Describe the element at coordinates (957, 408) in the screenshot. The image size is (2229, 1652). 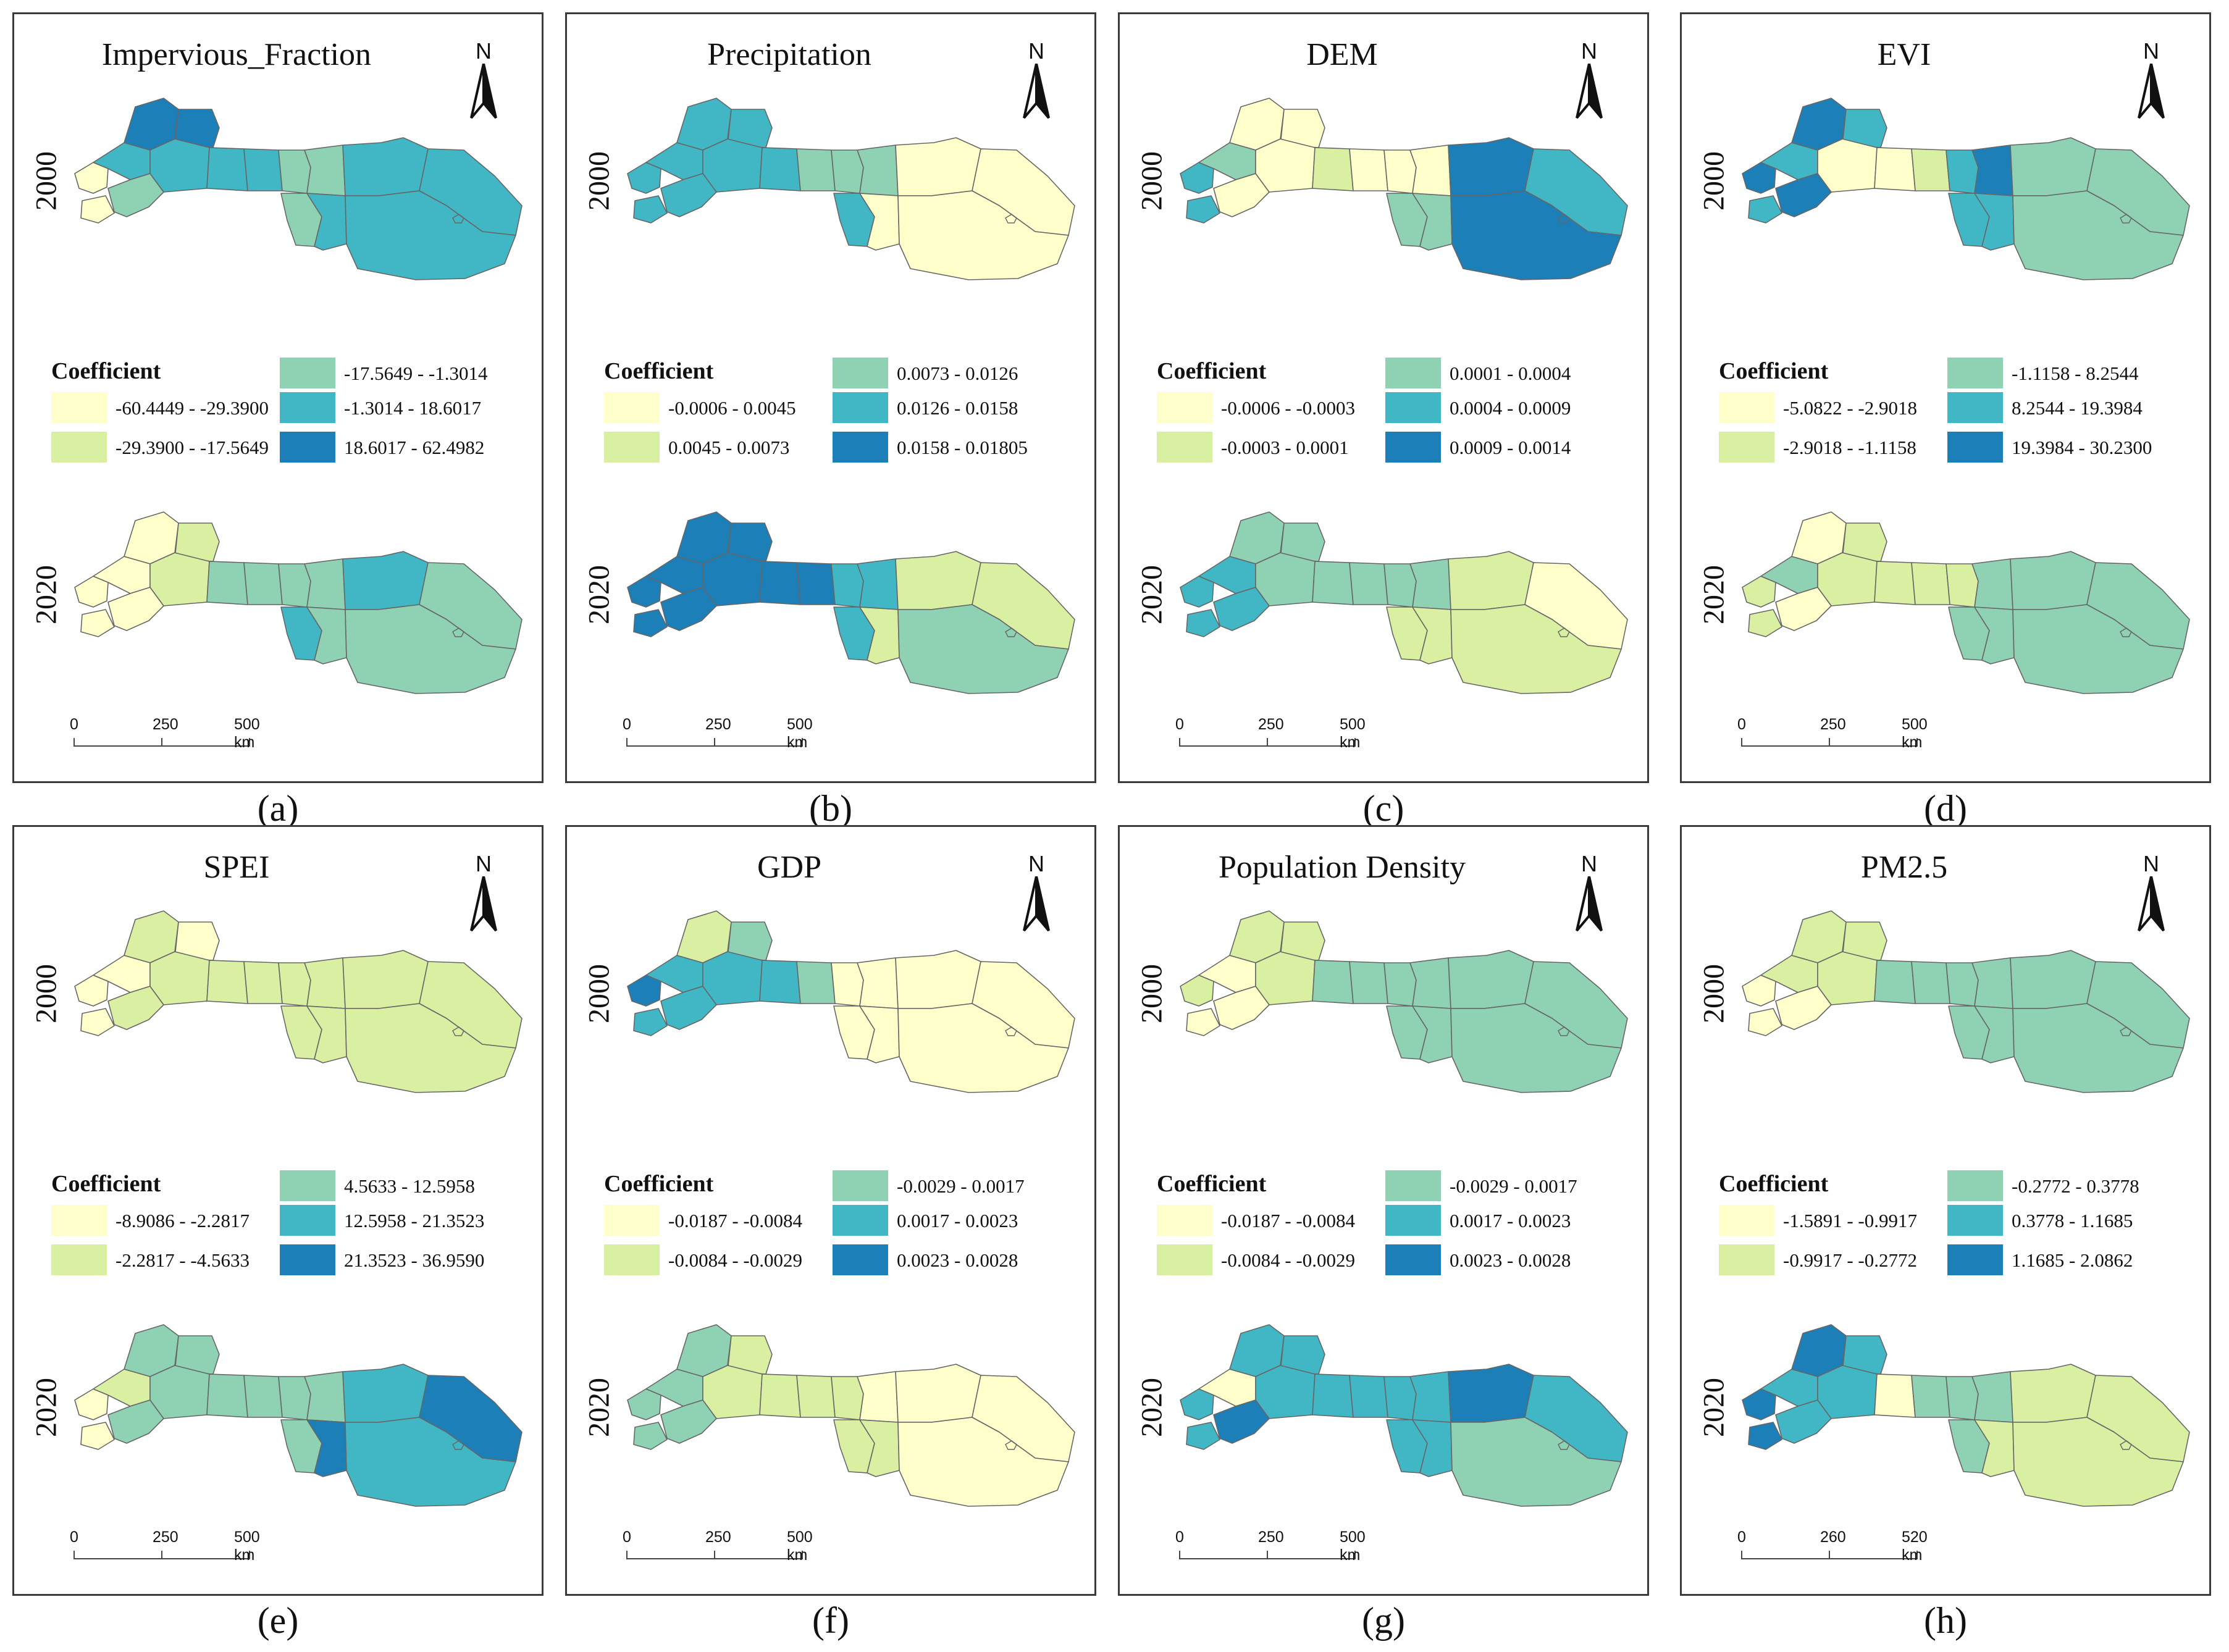
I see `legend-label: 0.0126 - 0.0158` at that location.